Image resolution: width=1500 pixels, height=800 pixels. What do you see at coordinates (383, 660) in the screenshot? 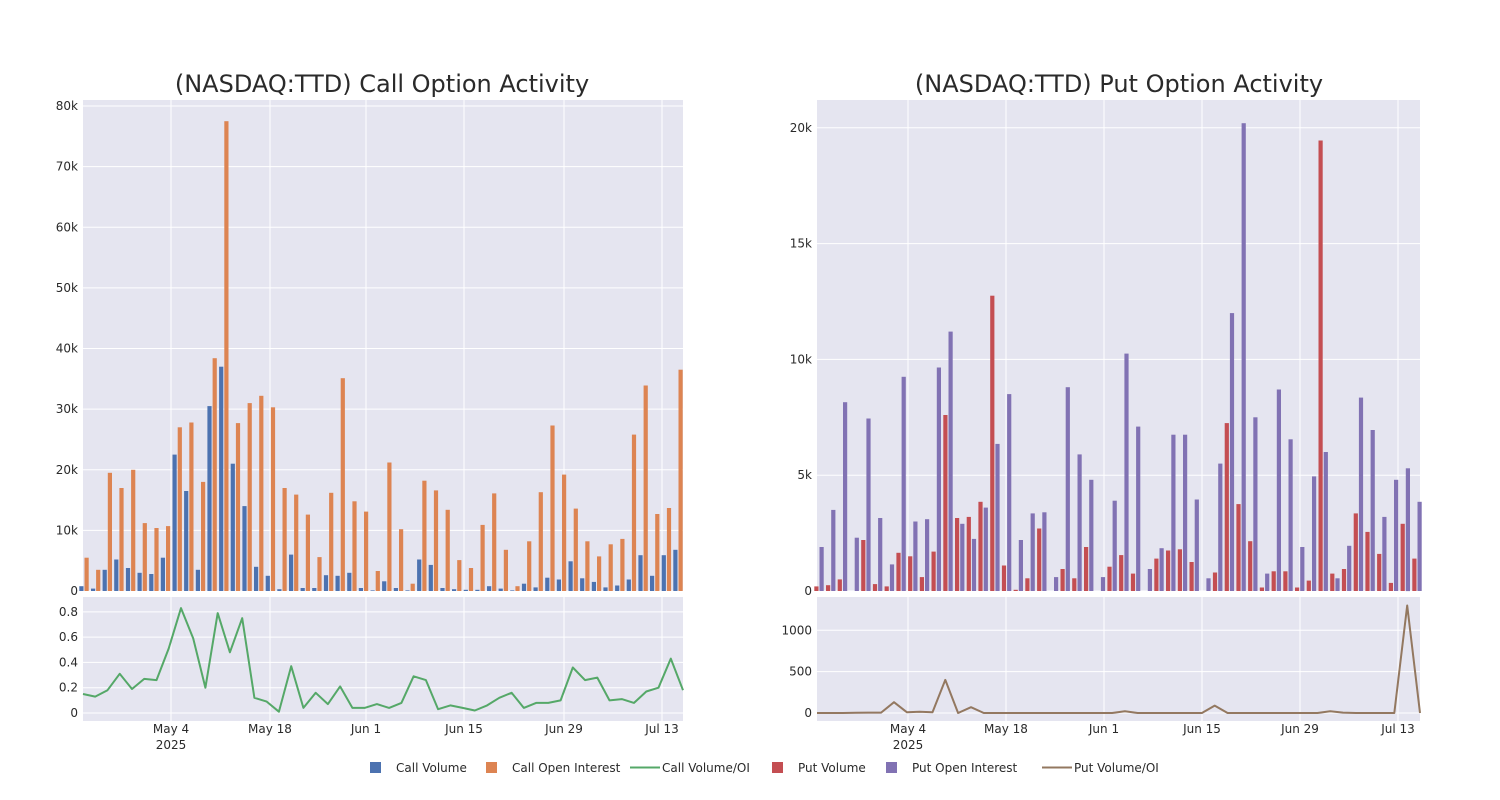
I see `call-volume-oi-line` at bounding box center [383, 660].